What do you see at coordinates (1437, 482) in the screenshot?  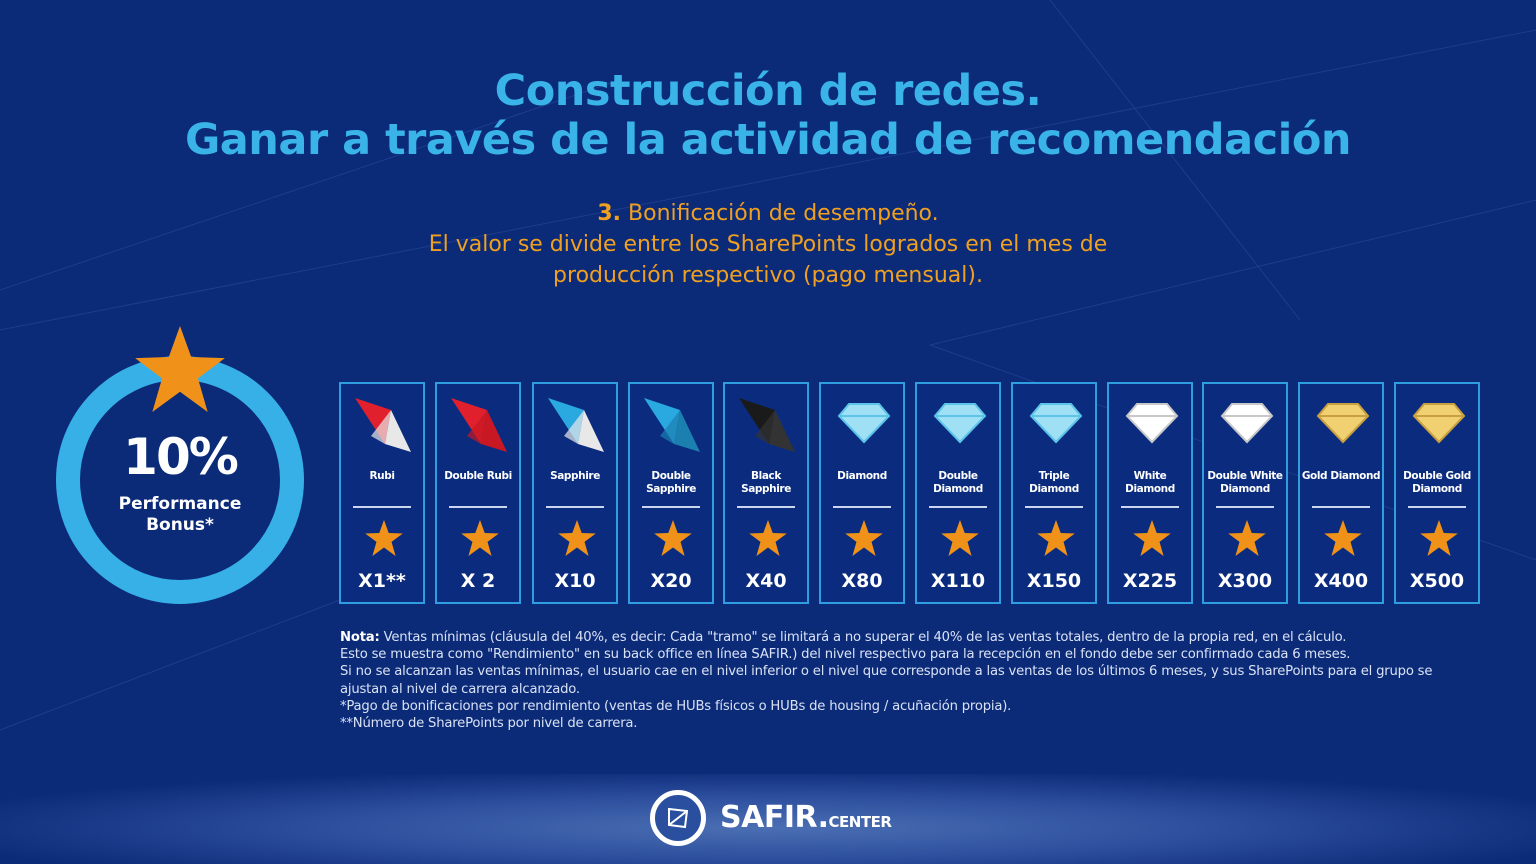 I see `level-name: Double Gold Diamond` at bounding box center [1437, 482].